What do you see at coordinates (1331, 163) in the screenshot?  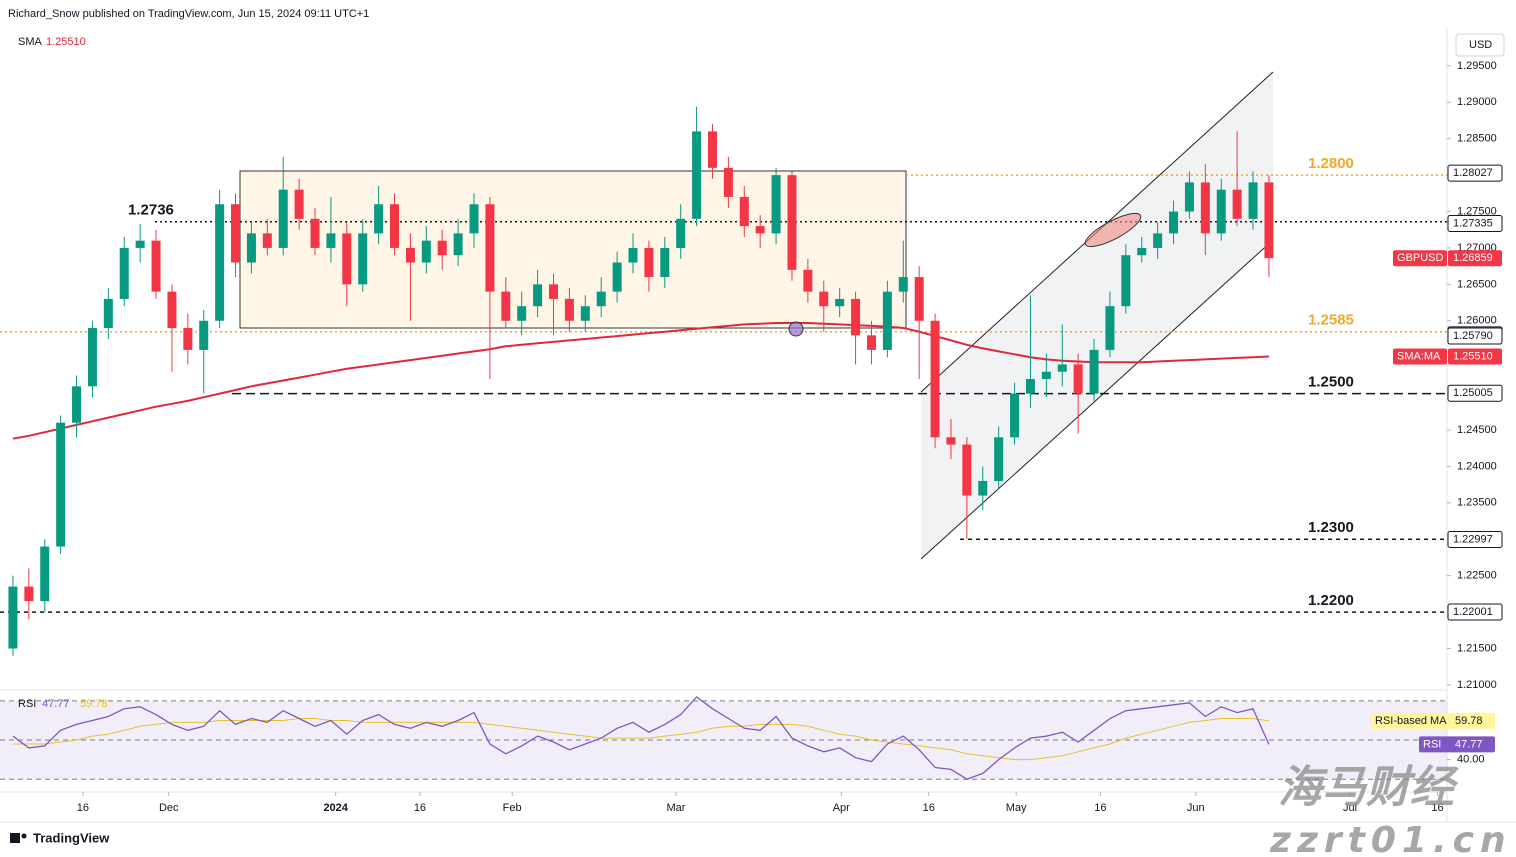 I see `level-label: 1.2800` at bounding box center [1331, 163].